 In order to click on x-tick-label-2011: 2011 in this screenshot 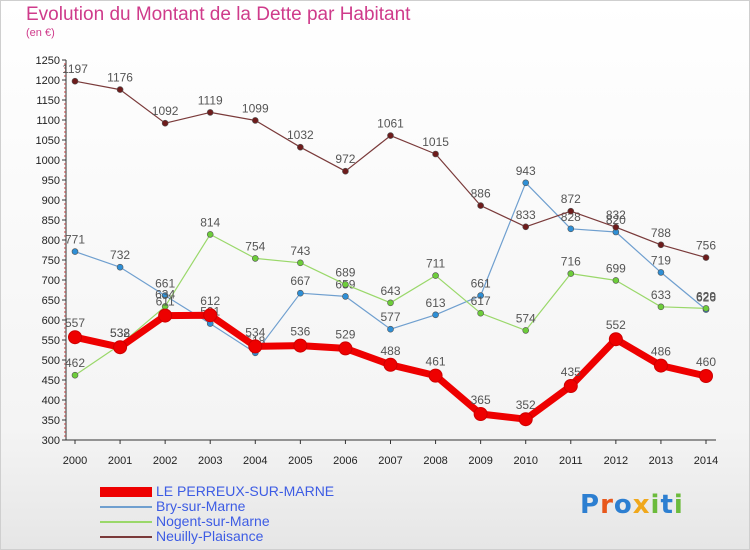, I will do `click(571, 461)`.